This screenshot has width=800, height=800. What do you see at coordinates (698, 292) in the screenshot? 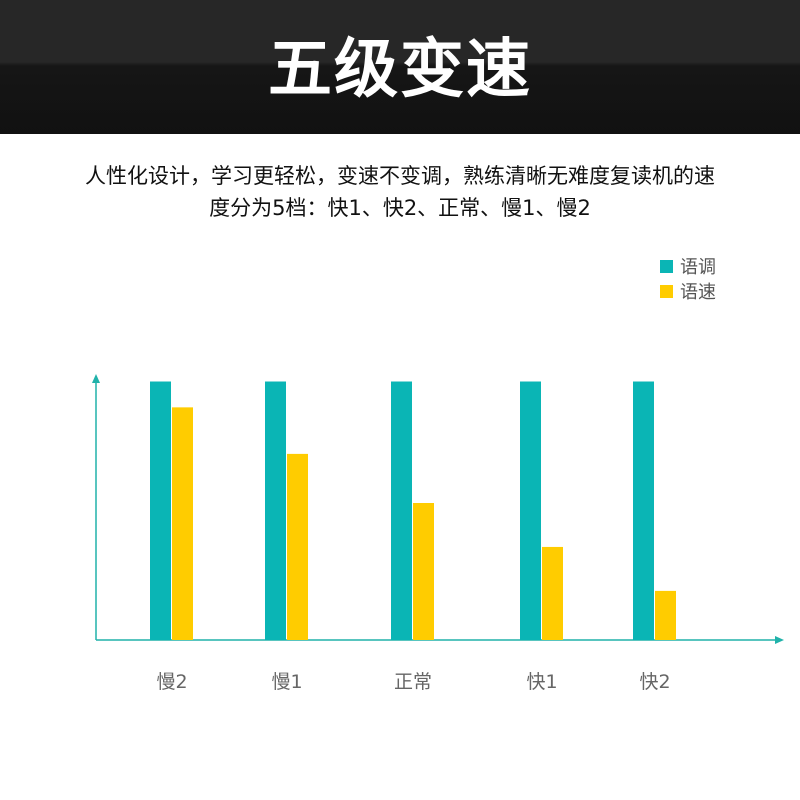
I see `legend-label: 语速` at bounding box center [698, 292].